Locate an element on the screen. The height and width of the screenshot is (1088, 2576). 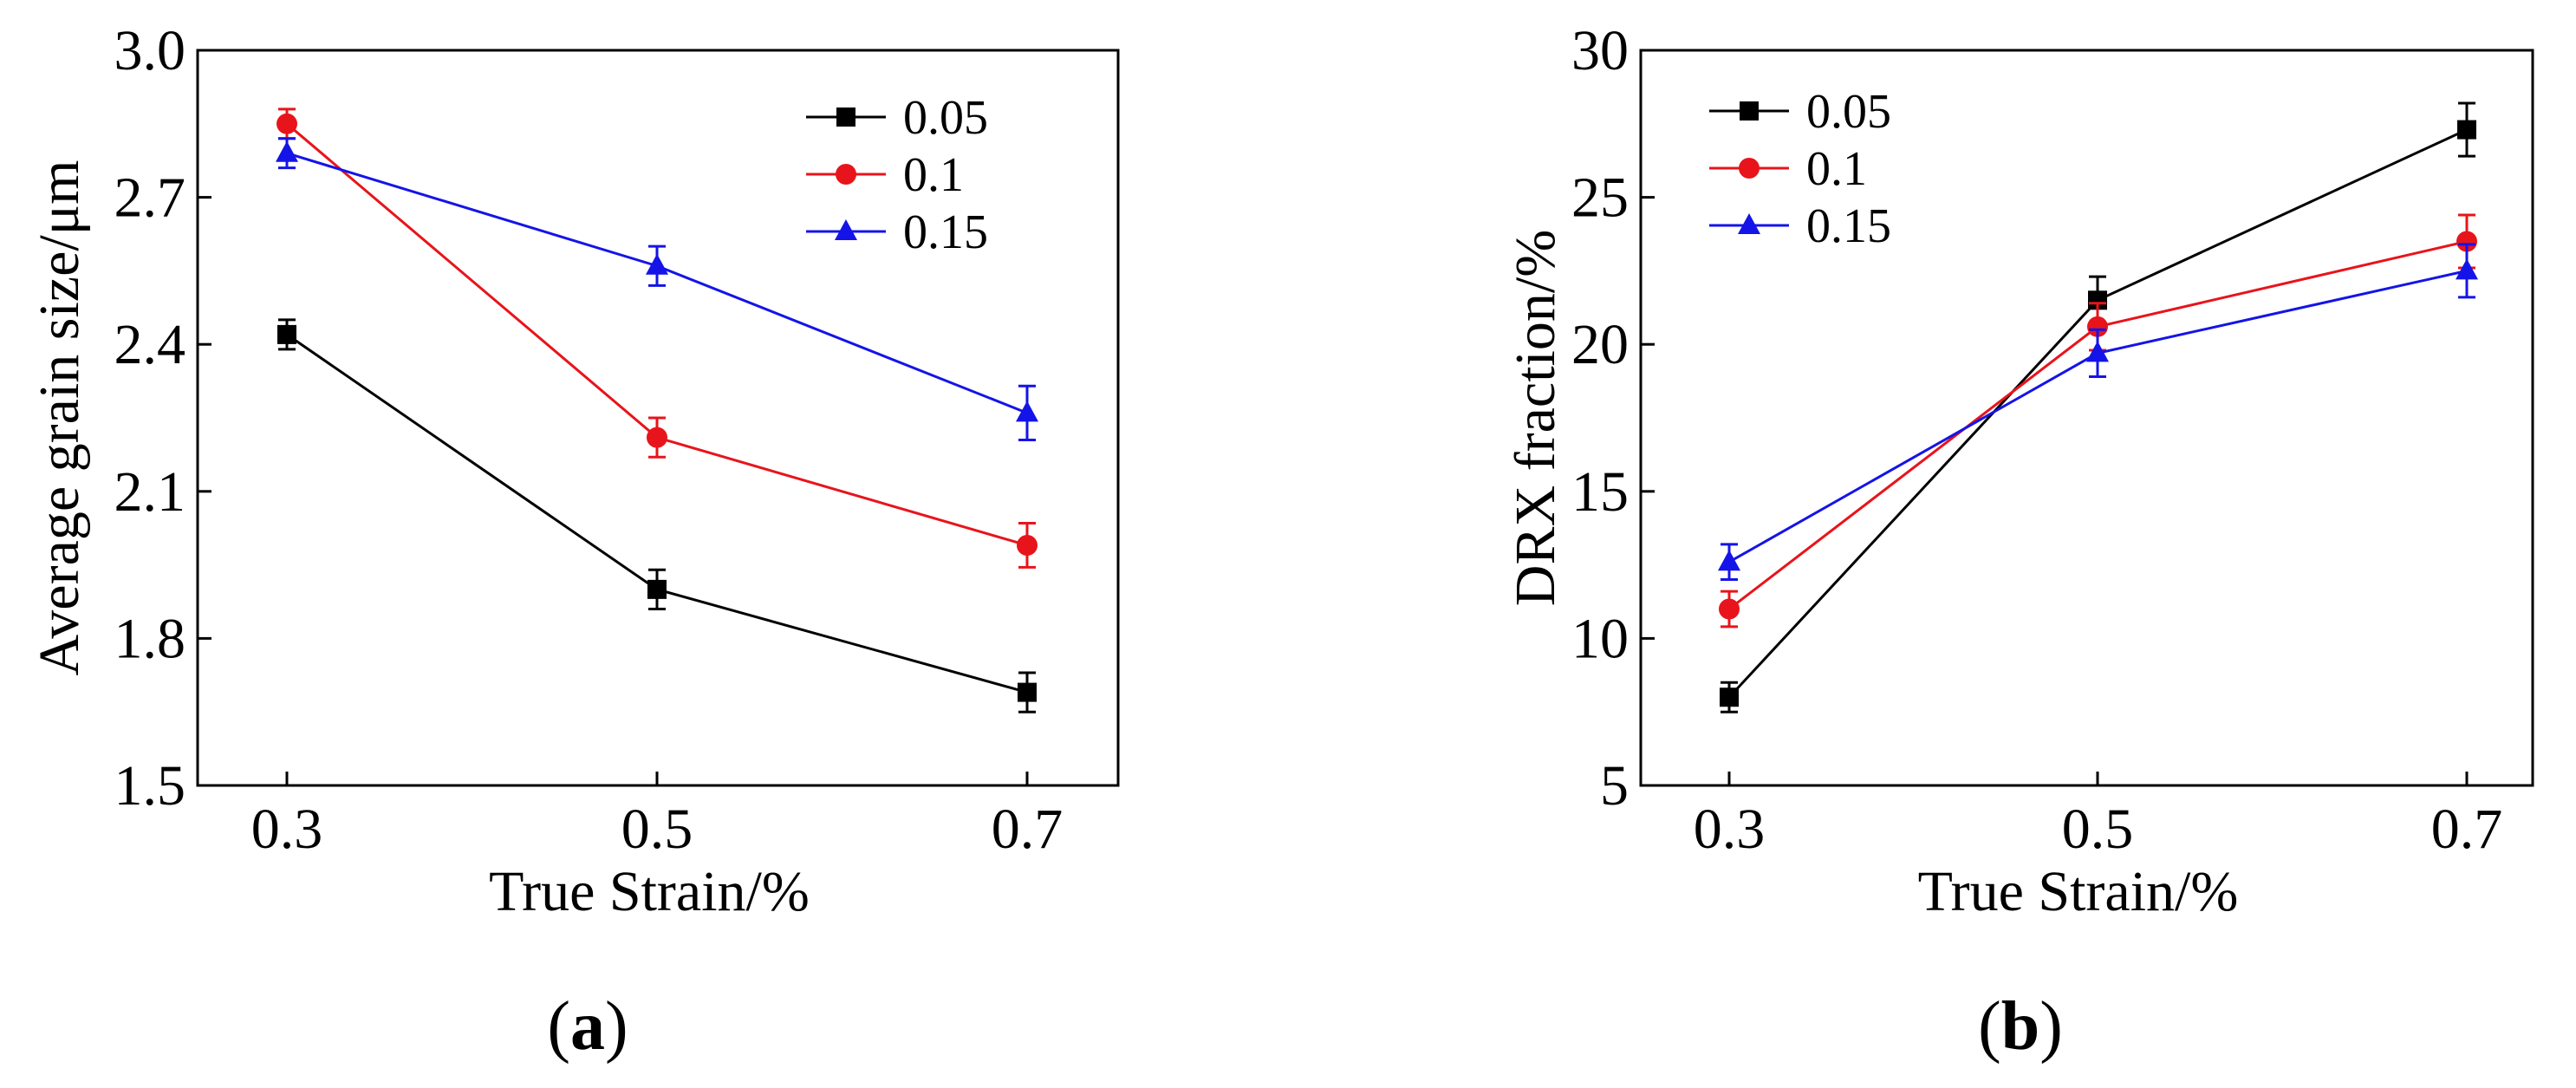
y-tick-label: 25 is located at coordinates (1600, 198).